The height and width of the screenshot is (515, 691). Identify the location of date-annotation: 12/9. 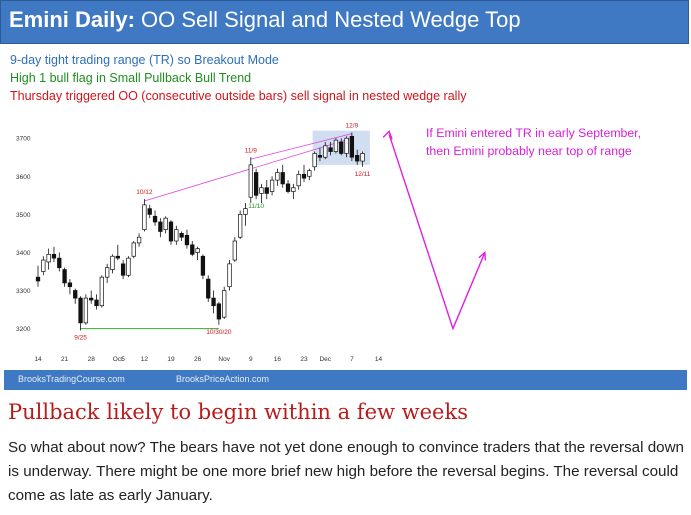
(352, 126).